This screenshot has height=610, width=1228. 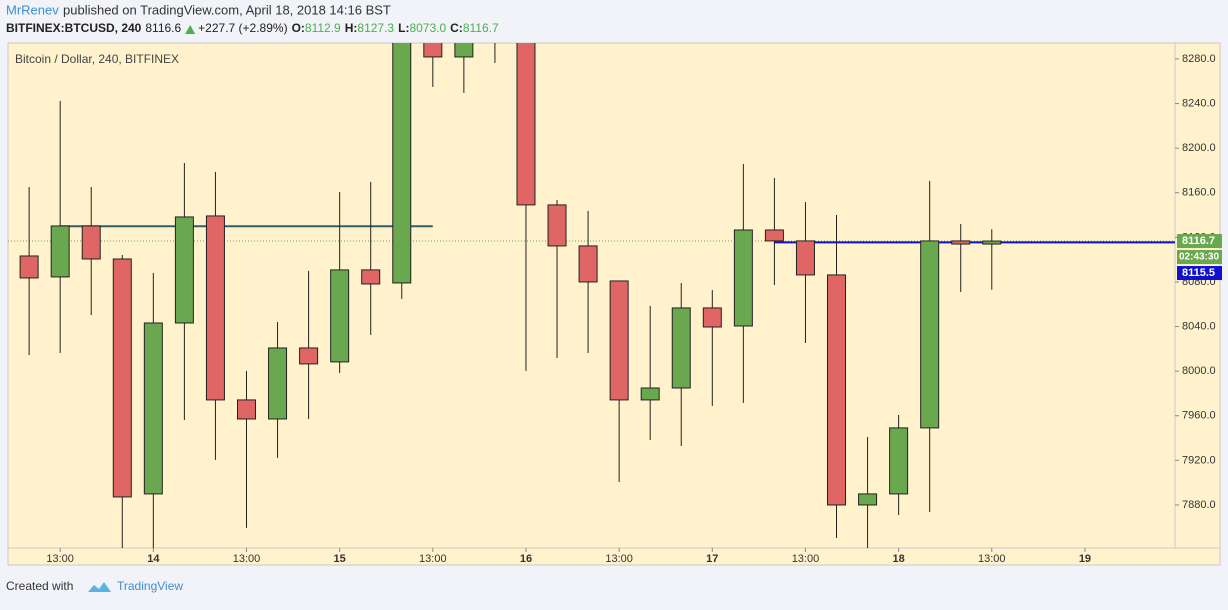 What do you see at coordinates (1199, 371) in the screenshot?
I see `y-tick-label: 8000.0` at bounding box center [1199, 371].